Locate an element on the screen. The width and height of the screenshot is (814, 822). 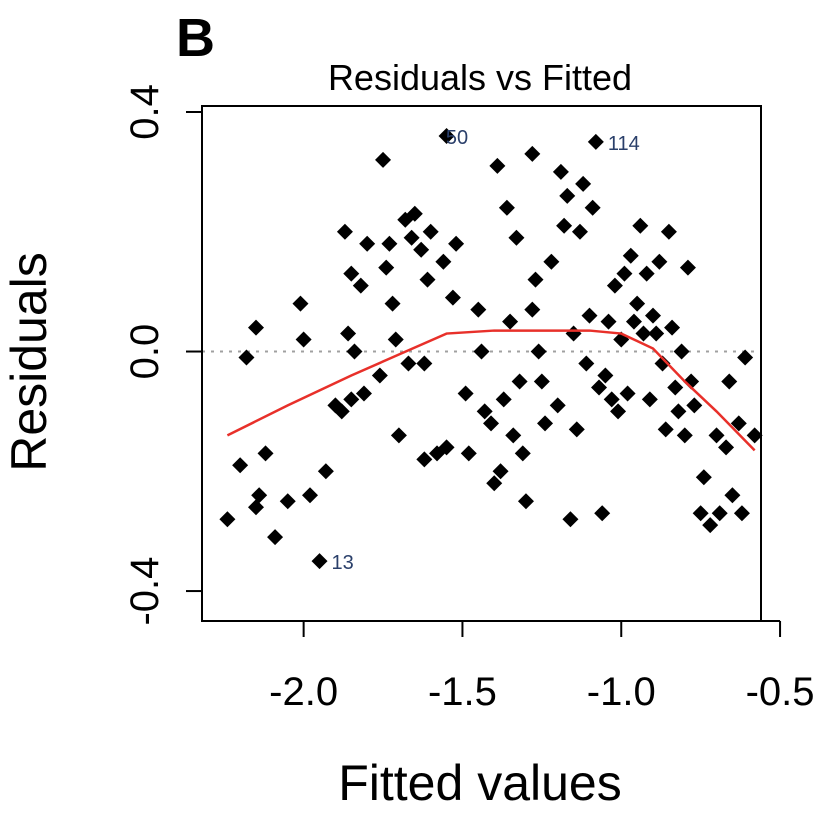
x-tick-label: -2.0 is located at coordinates (303, 692).